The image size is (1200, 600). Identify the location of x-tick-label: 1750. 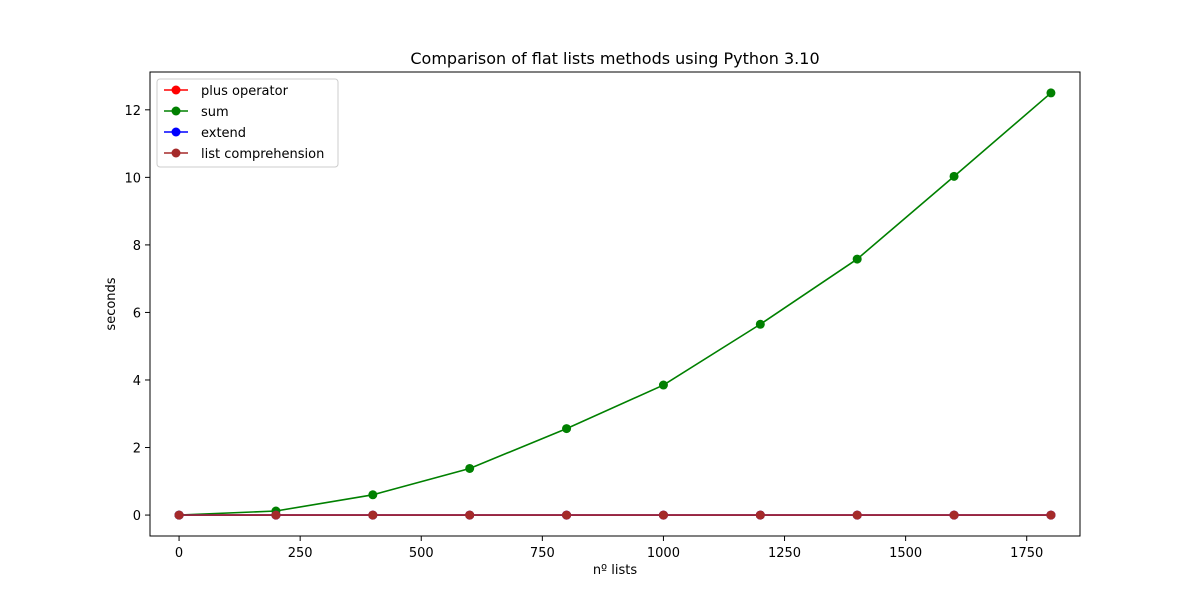
(1026, 553).